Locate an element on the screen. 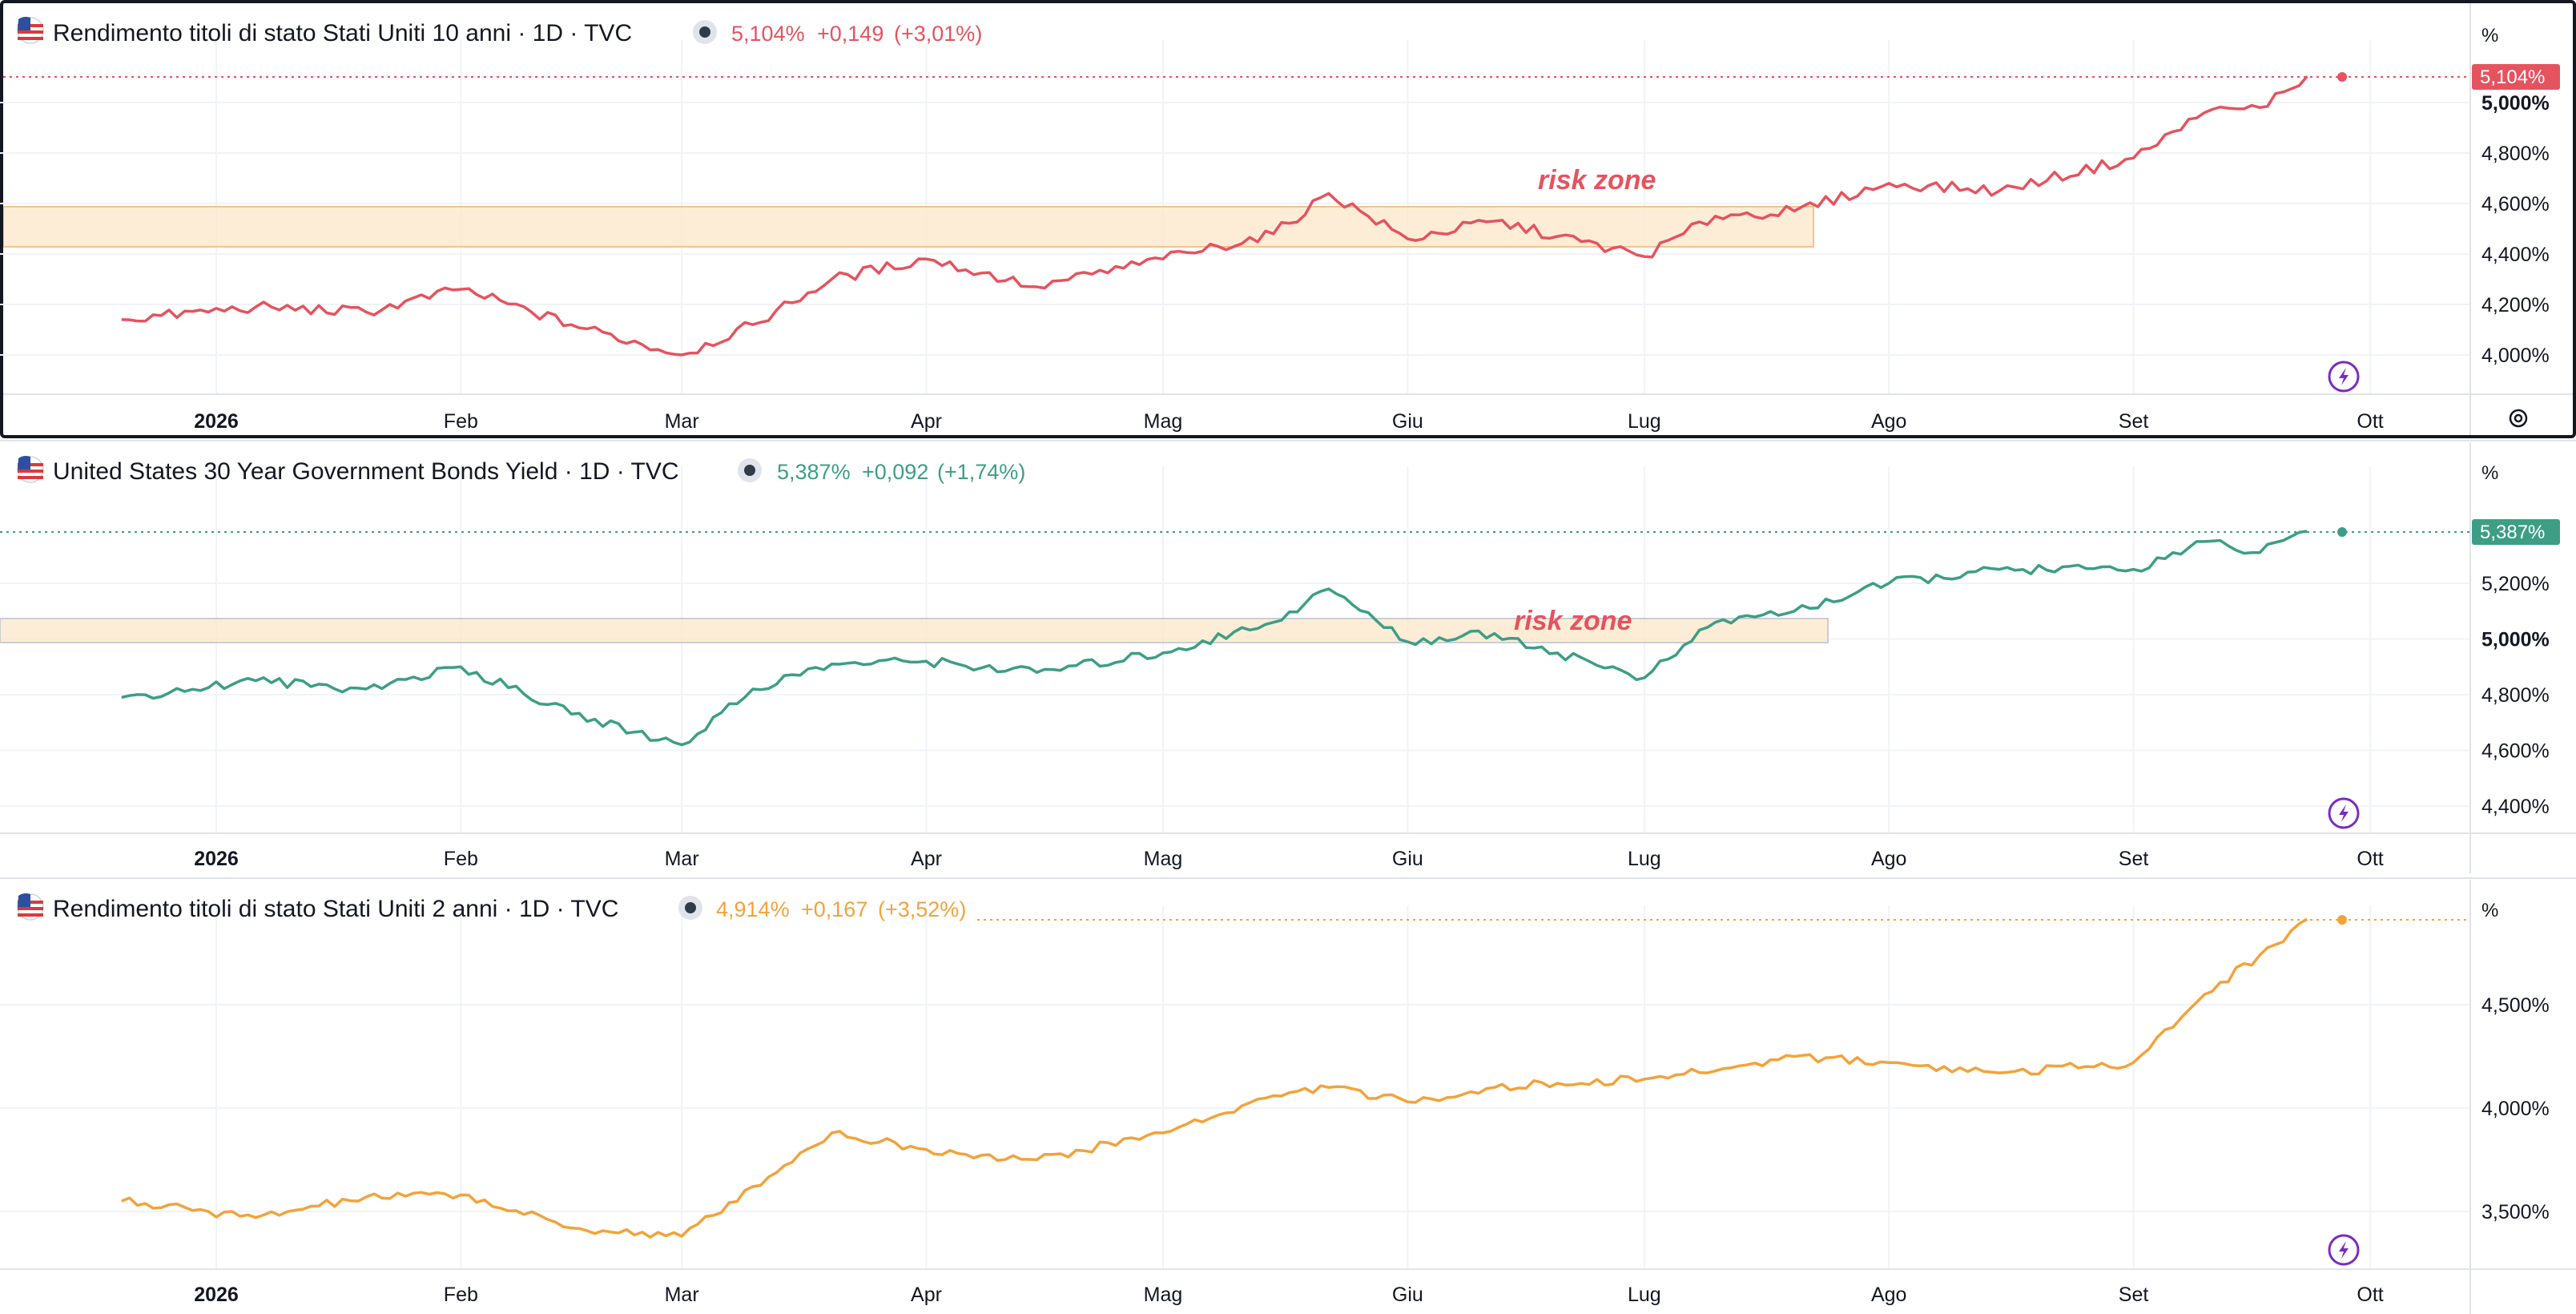 The image size is (2576, 1314). price-axis-ticks-2y: 4,500% 4,000% 3,500% is located at coordinates (2515, 1108).